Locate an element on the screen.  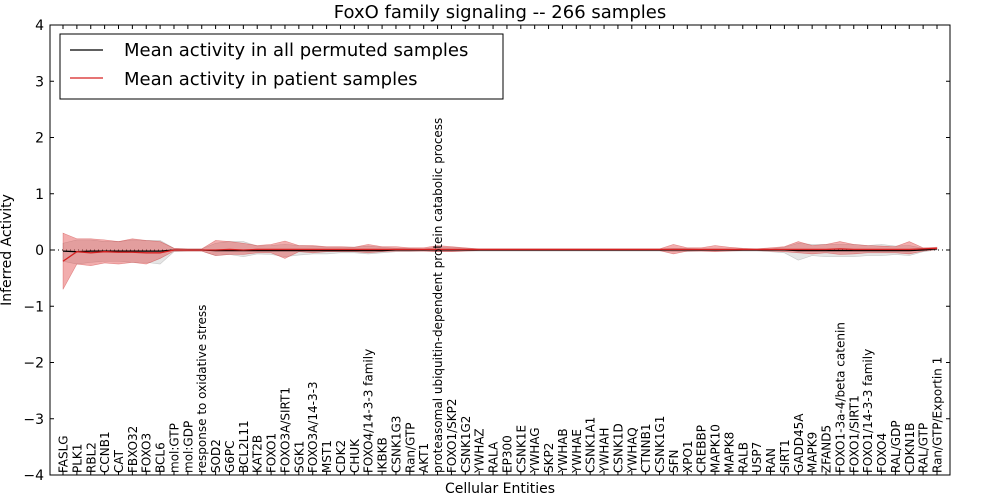
x-tick-label: mol:GTP is located at coordinates (174, 448).